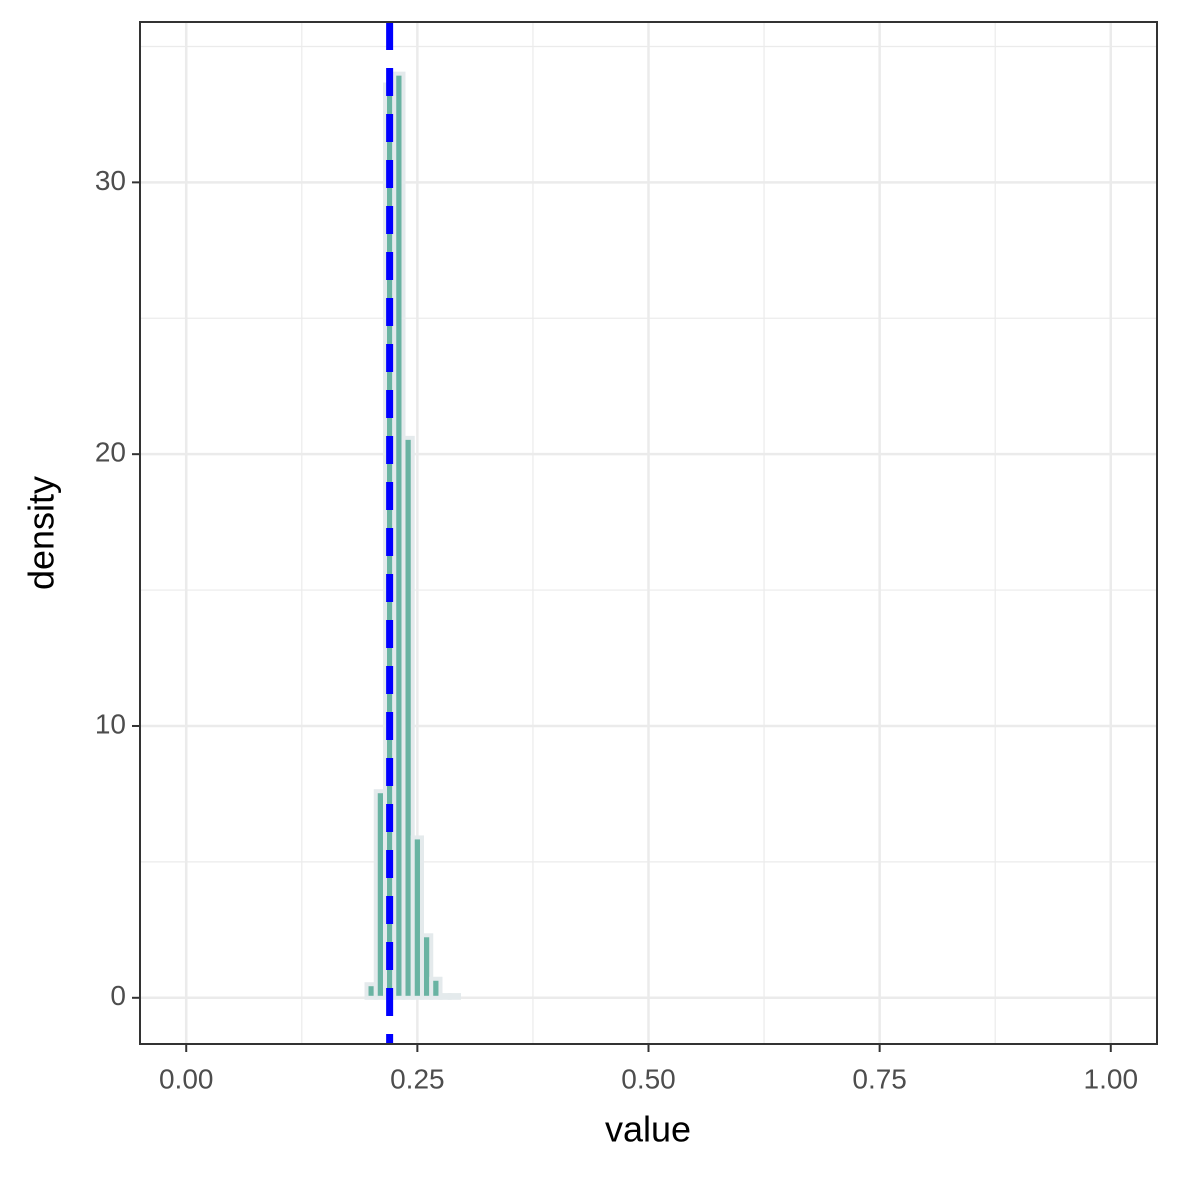  Describe the element at coordinates (110, 180) in the screenshot. I see `y-tick-label: 30` at that location.